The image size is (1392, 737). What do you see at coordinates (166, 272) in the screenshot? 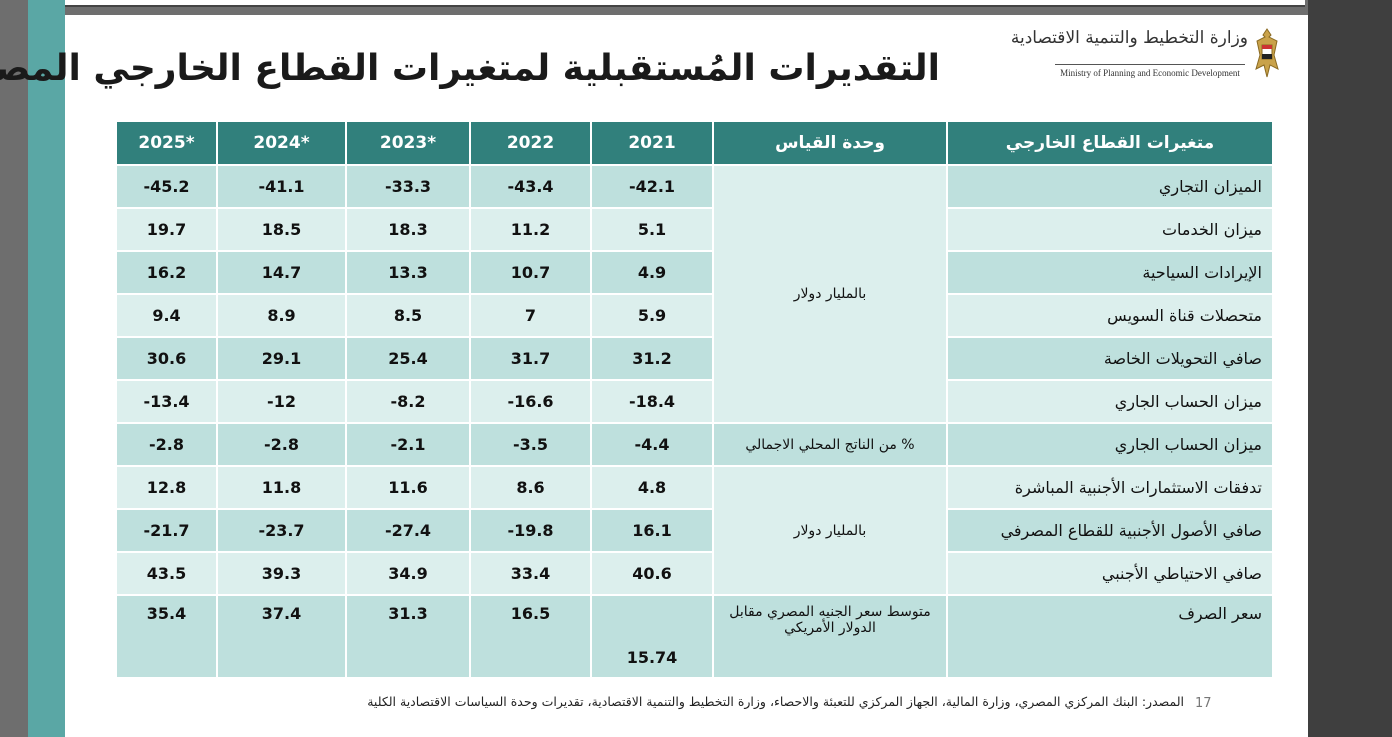
I see `value-cell: 16.2` at bounding box center [166, 272].